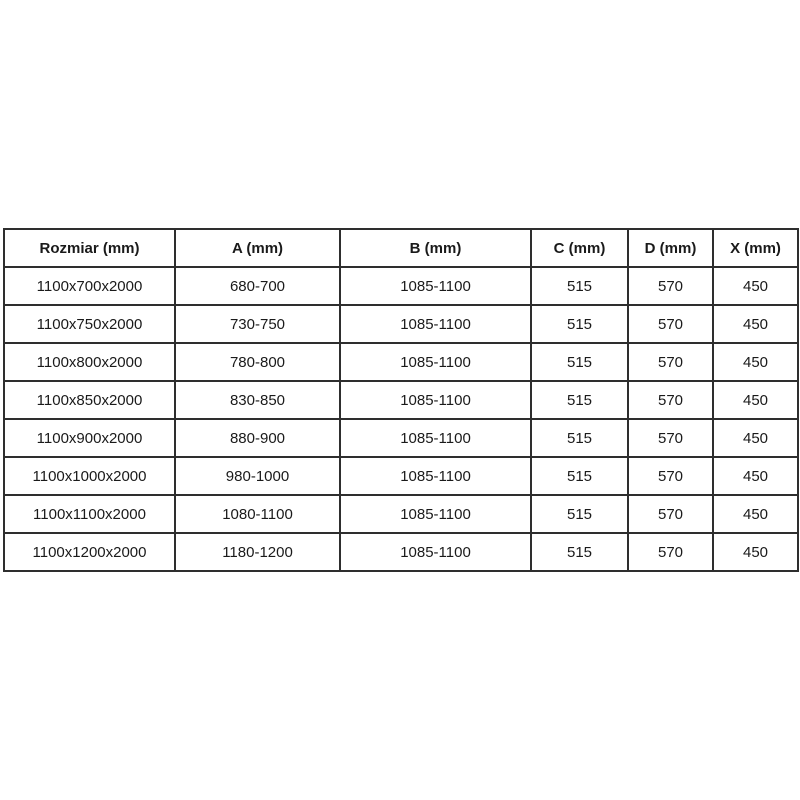  I want to click on table-cell: 680-700, so click(257, 286).